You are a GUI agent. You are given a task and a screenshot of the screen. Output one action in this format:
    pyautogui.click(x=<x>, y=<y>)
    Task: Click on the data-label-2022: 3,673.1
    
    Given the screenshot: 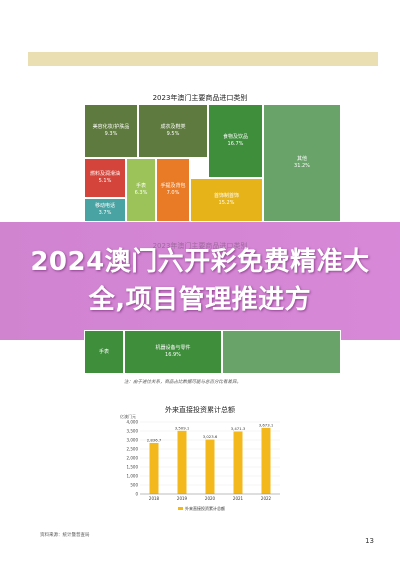 What is the action you would take?
    pyautogui.click(x=266, y=424)
    